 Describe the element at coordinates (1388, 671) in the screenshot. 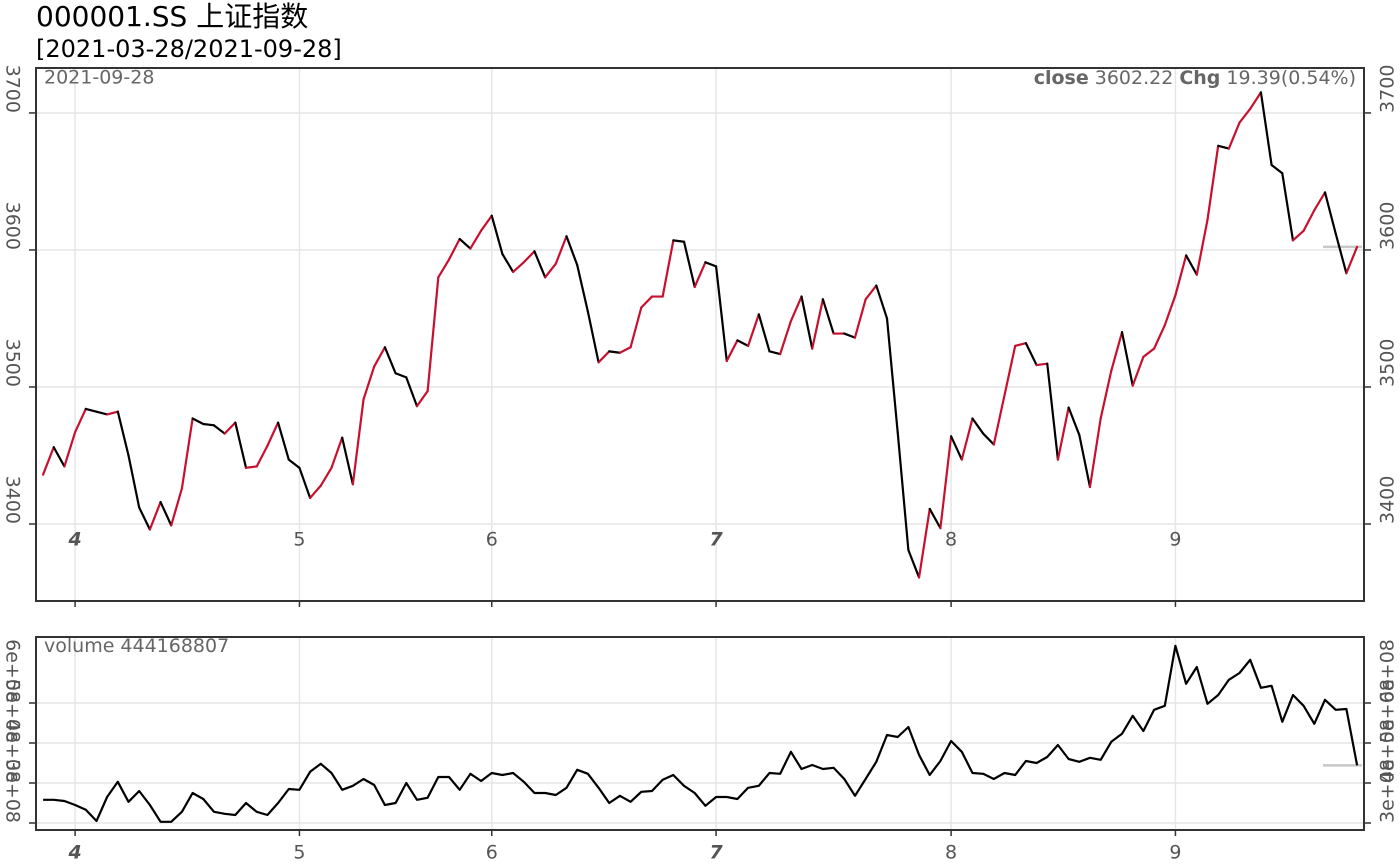

I see `y-tick-label-right: 6e+08` at that location.